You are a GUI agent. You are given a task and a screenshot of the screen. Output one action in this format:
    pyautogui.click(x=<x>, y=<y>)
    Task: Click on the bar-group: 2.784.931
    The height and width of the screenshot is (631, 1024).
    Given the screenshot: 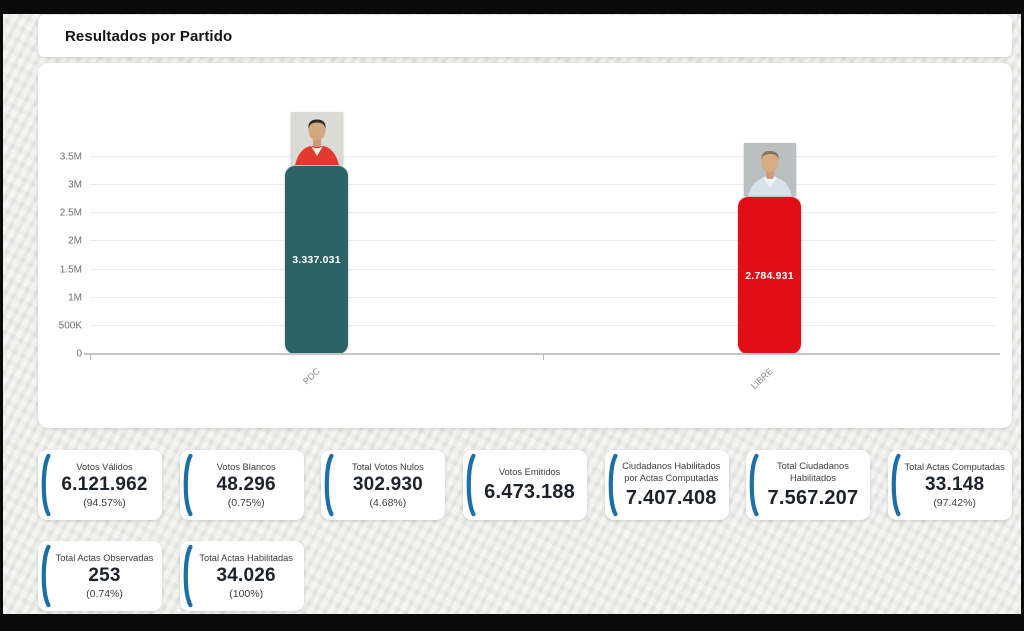 What is the action you would take?
    pyautogui.click(x=769, y=248)
    